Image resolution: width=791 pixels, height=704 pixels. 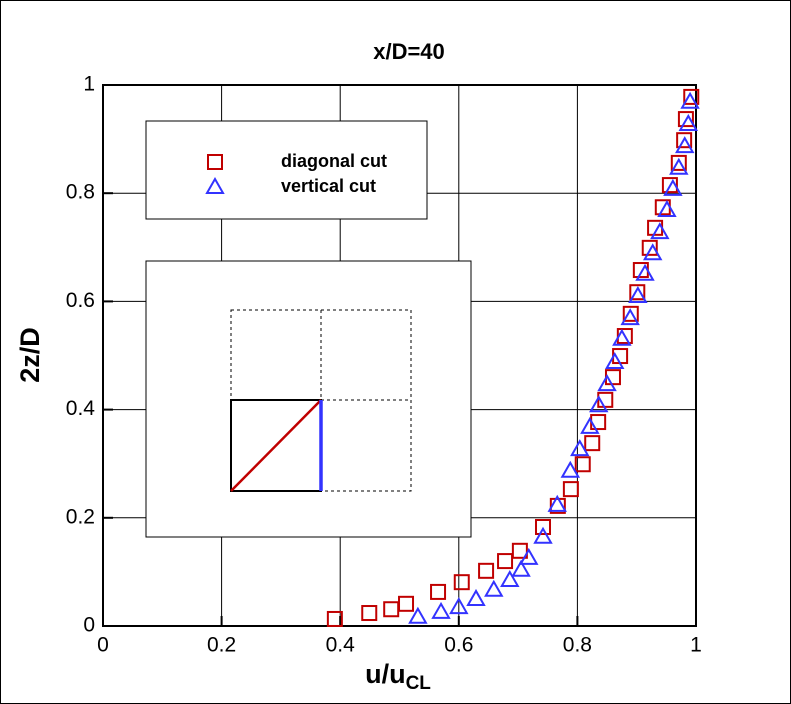 What do you see at coordinates (89, 84) in the screenshot?
I see `y-tick-label: 1` at bounding box center [89, 84].